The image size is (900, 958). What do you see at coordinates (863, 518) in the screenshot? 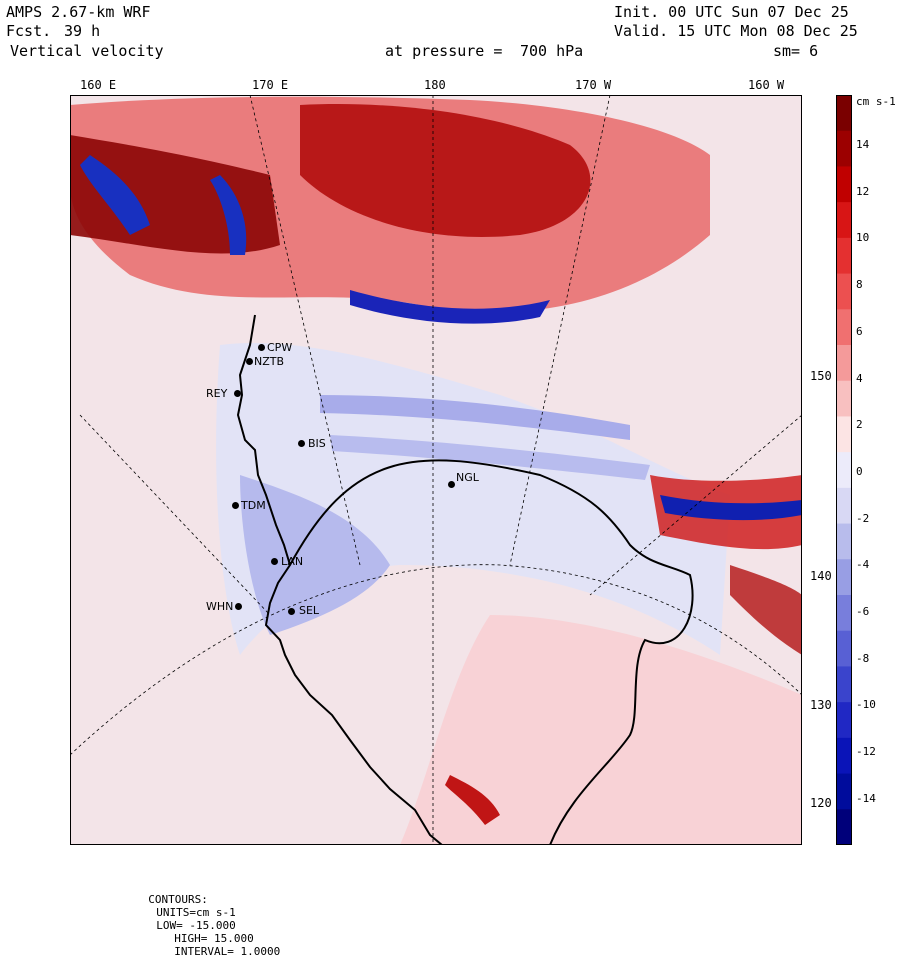
I see `colorbar-tick-label: -2` at bounding box center [863, 518].